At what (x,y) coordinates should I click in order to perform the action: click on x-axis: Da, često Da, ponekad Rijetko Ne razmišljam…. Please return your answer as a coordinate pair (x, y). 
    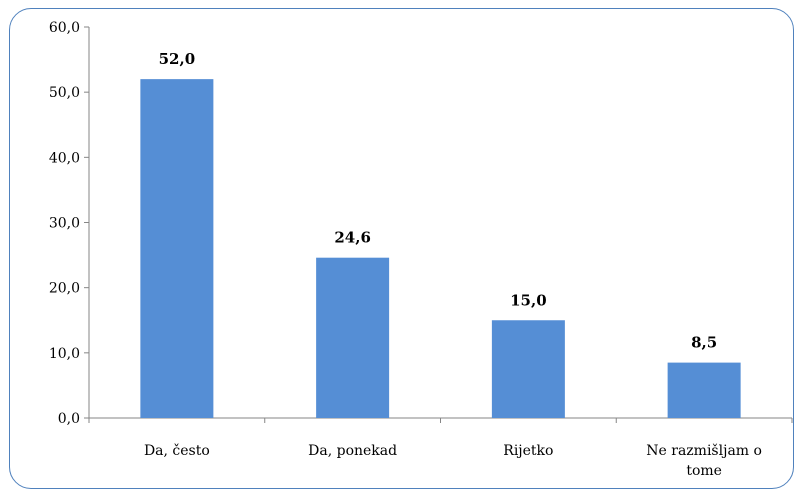
    Looking at the image, I should click on (440, 448).